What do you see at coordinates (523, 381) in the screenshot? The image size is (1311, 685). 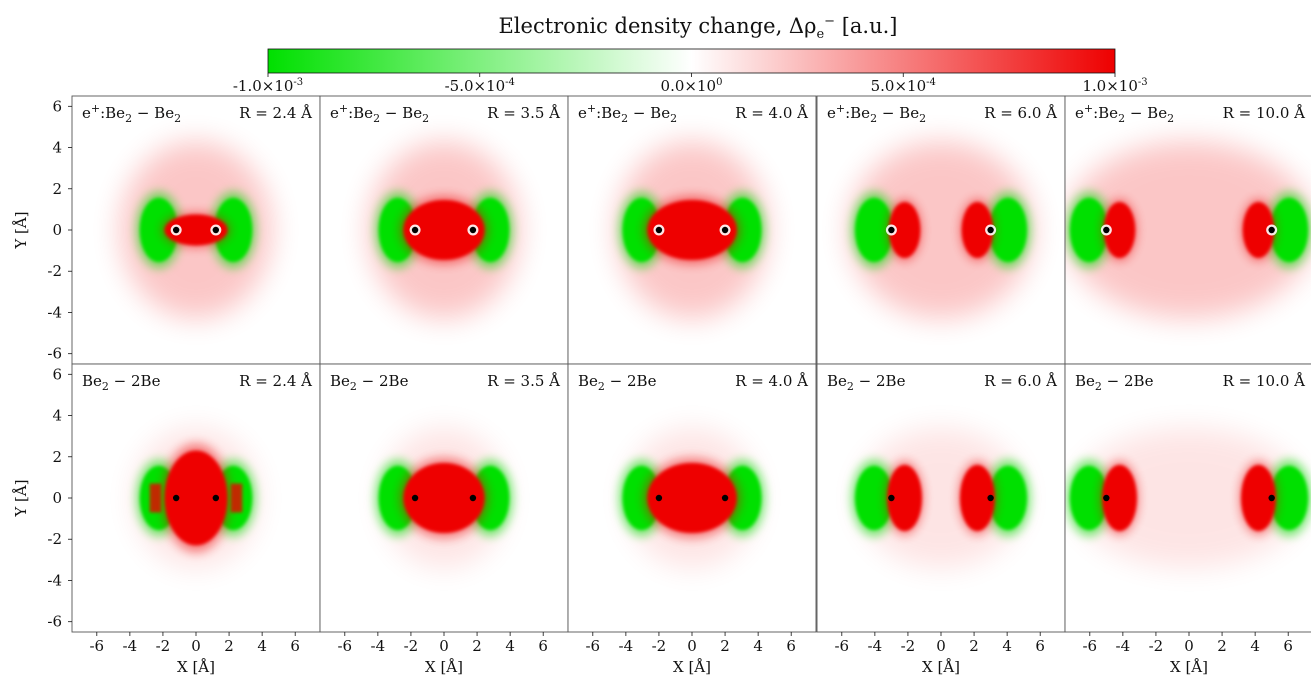 I see `panel-R-label: R = 3.5 Å` at bounding box center [523, 381].